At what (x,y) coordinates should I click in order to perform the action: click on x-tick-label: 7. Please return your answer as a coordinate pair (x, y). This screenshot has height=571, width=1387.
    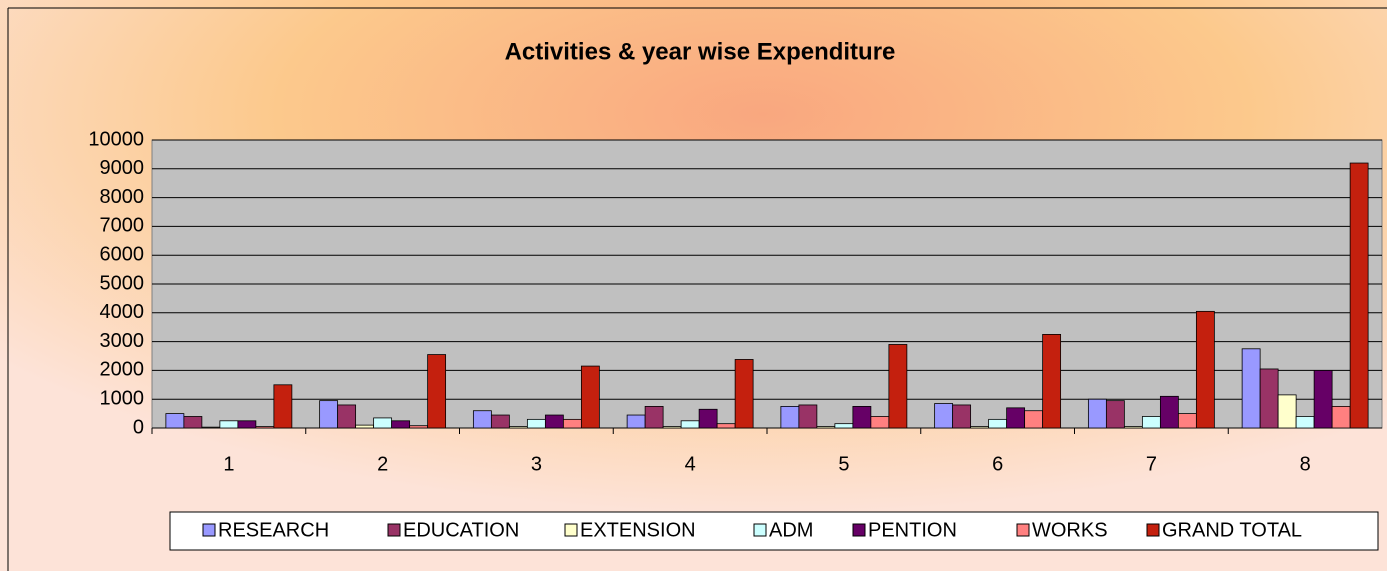
    Looking at the image, I should click on (1151, 464).